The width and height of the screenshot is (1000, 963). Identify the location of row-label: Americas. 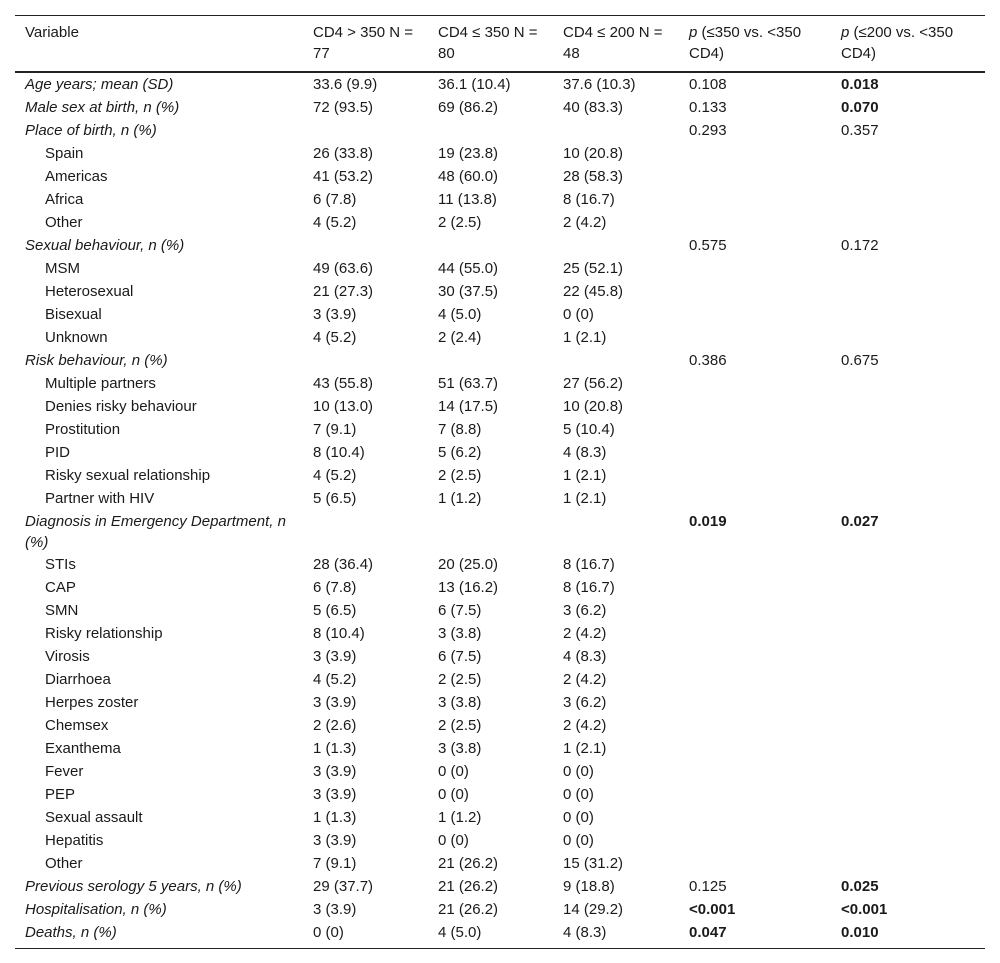
(76, 176).